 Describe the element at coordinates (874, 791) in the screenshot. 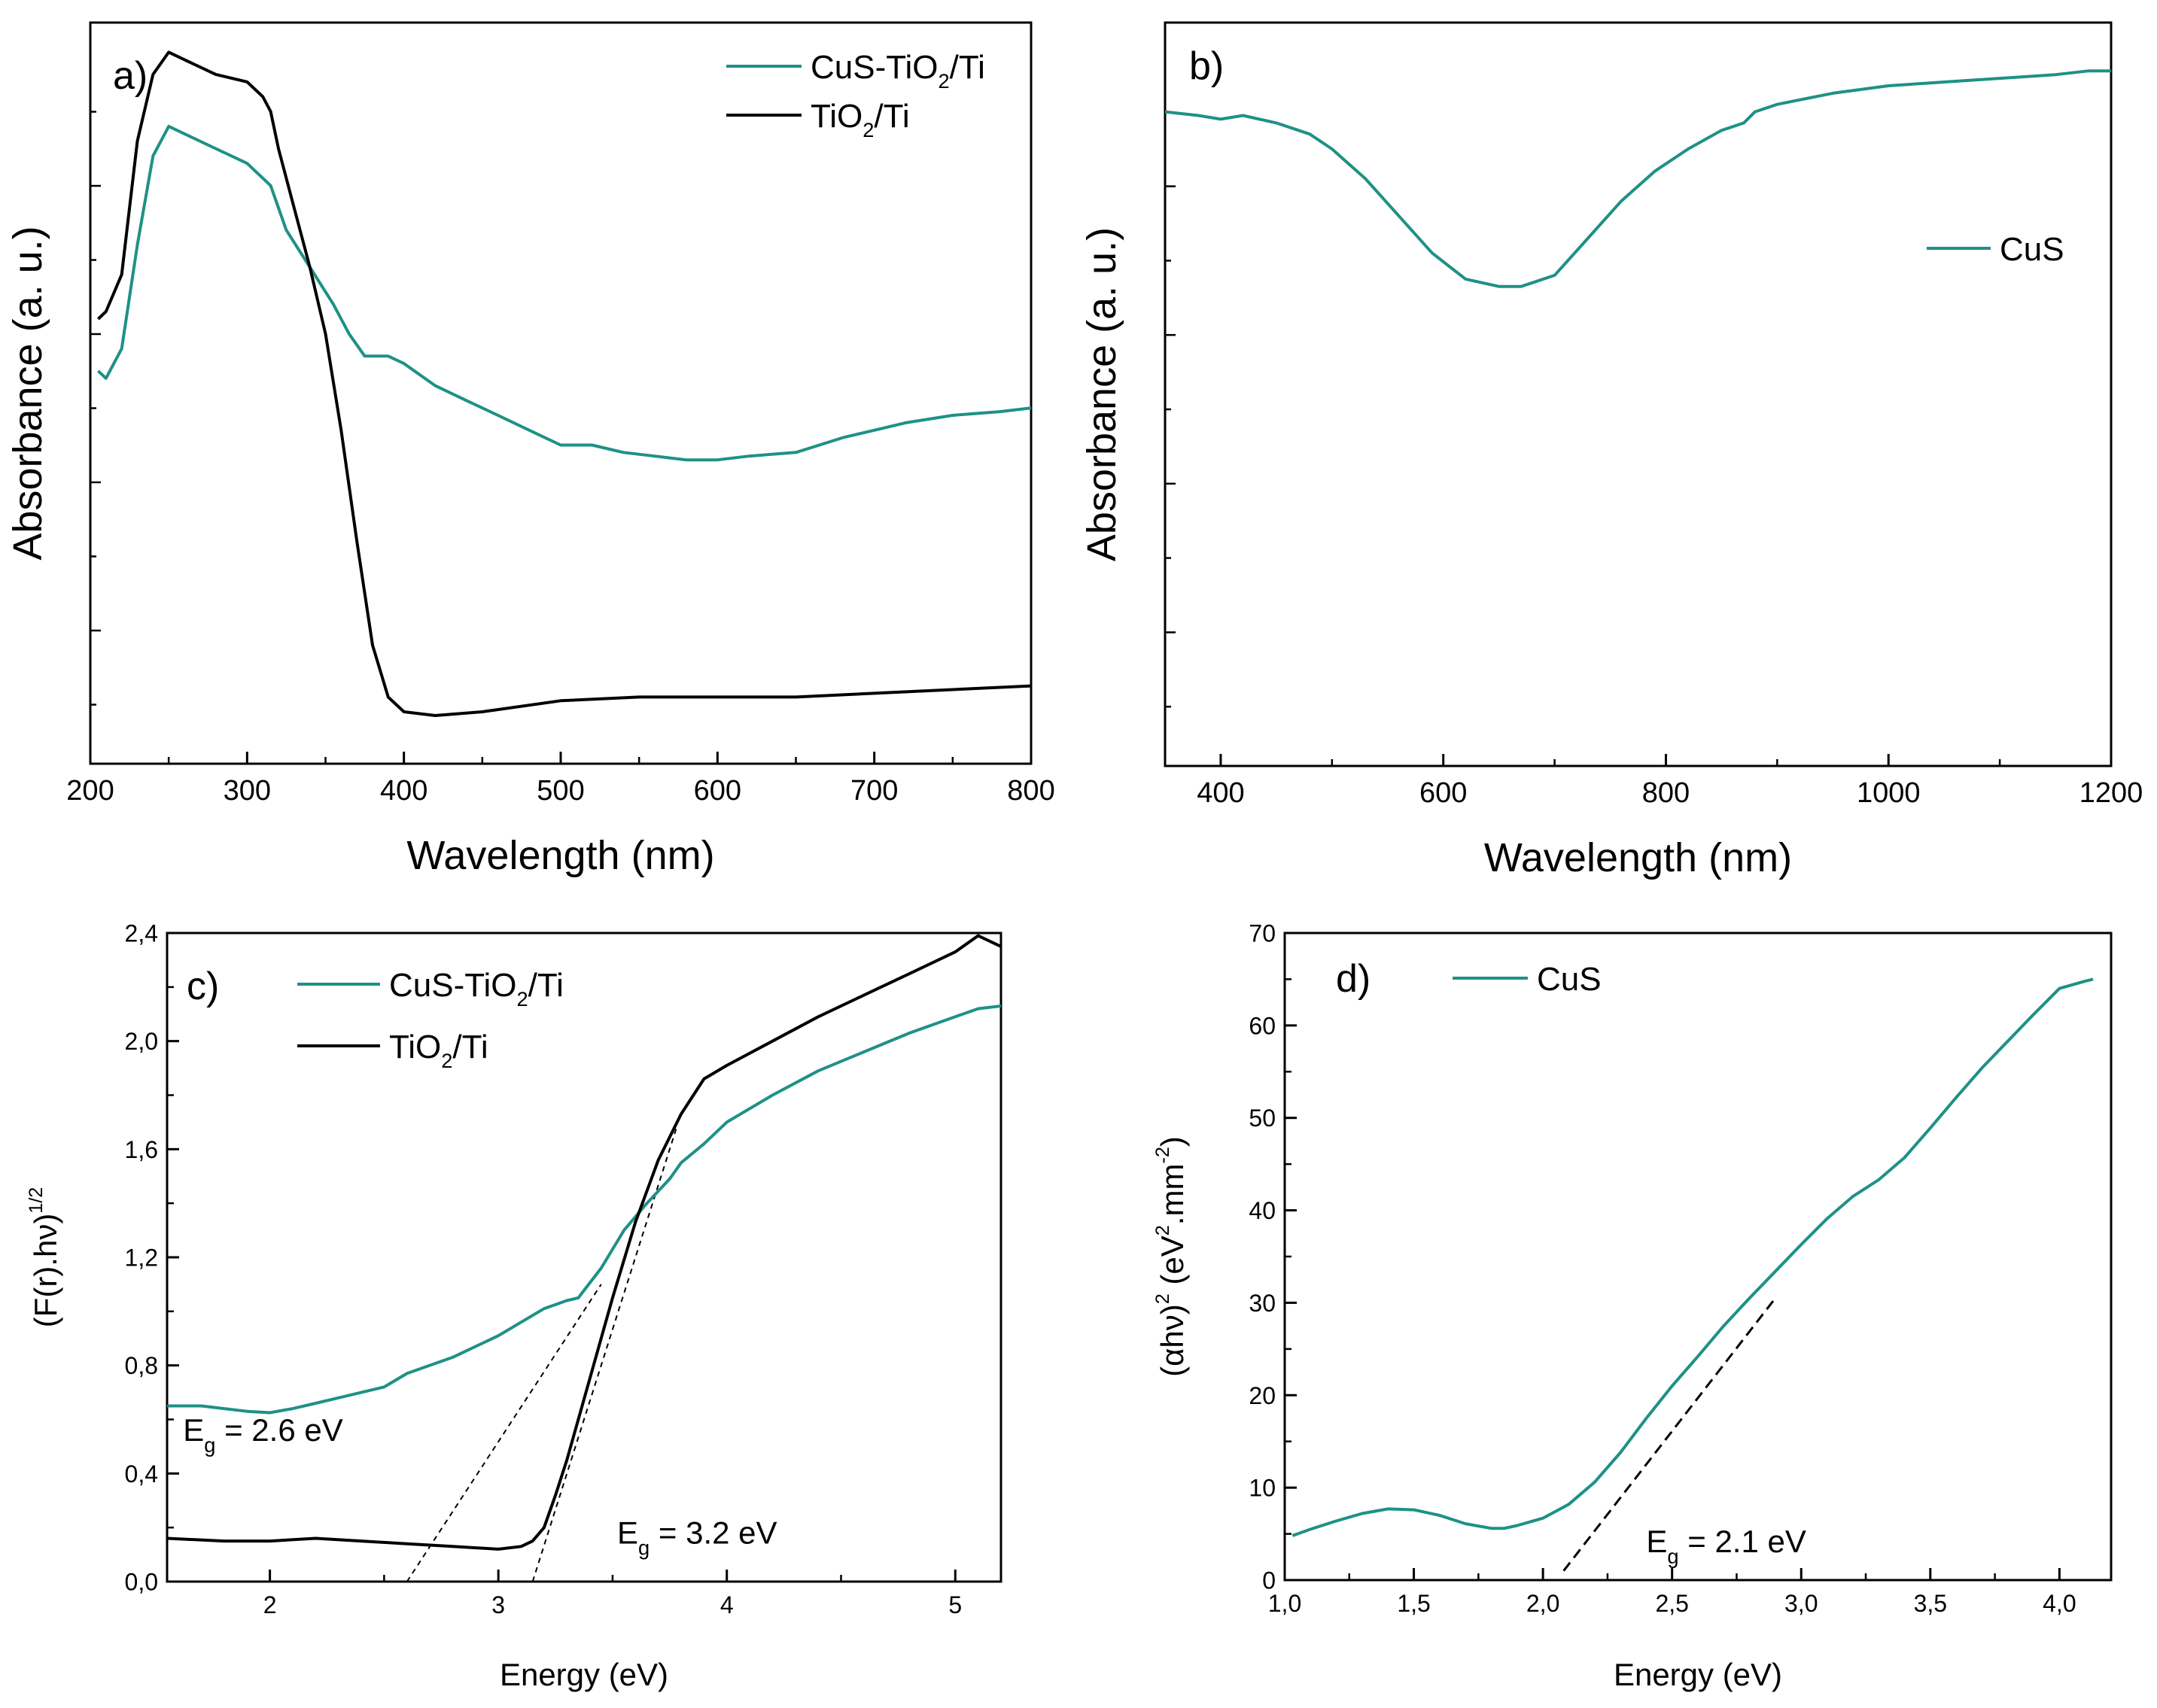

I see `x-tick-label: 700` at that location.